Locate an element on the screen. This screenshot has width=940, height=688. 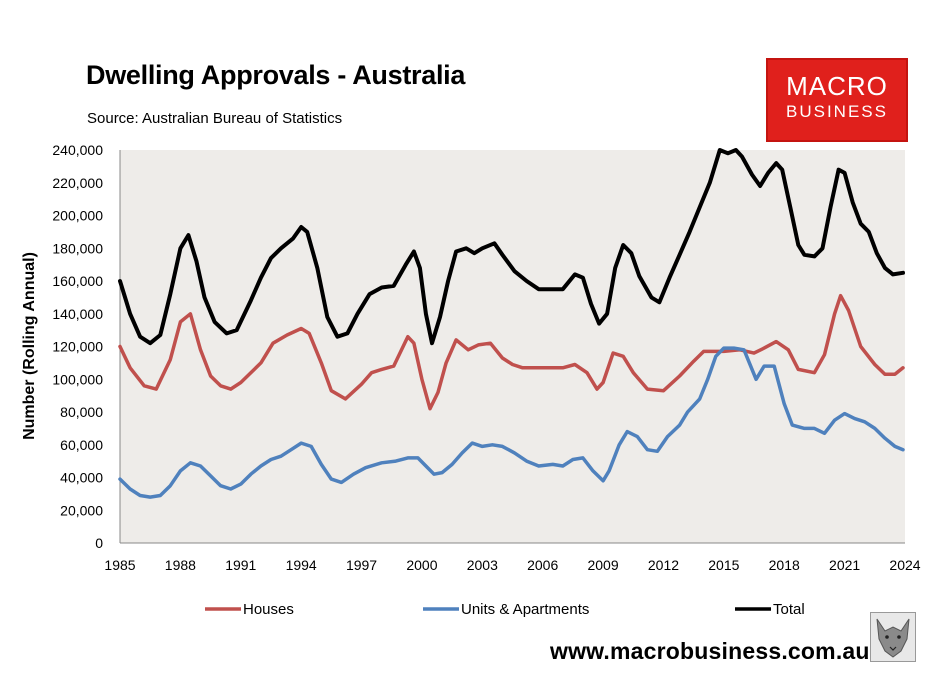
x-tick-label: 2021 is located at coordinates (844, 565).